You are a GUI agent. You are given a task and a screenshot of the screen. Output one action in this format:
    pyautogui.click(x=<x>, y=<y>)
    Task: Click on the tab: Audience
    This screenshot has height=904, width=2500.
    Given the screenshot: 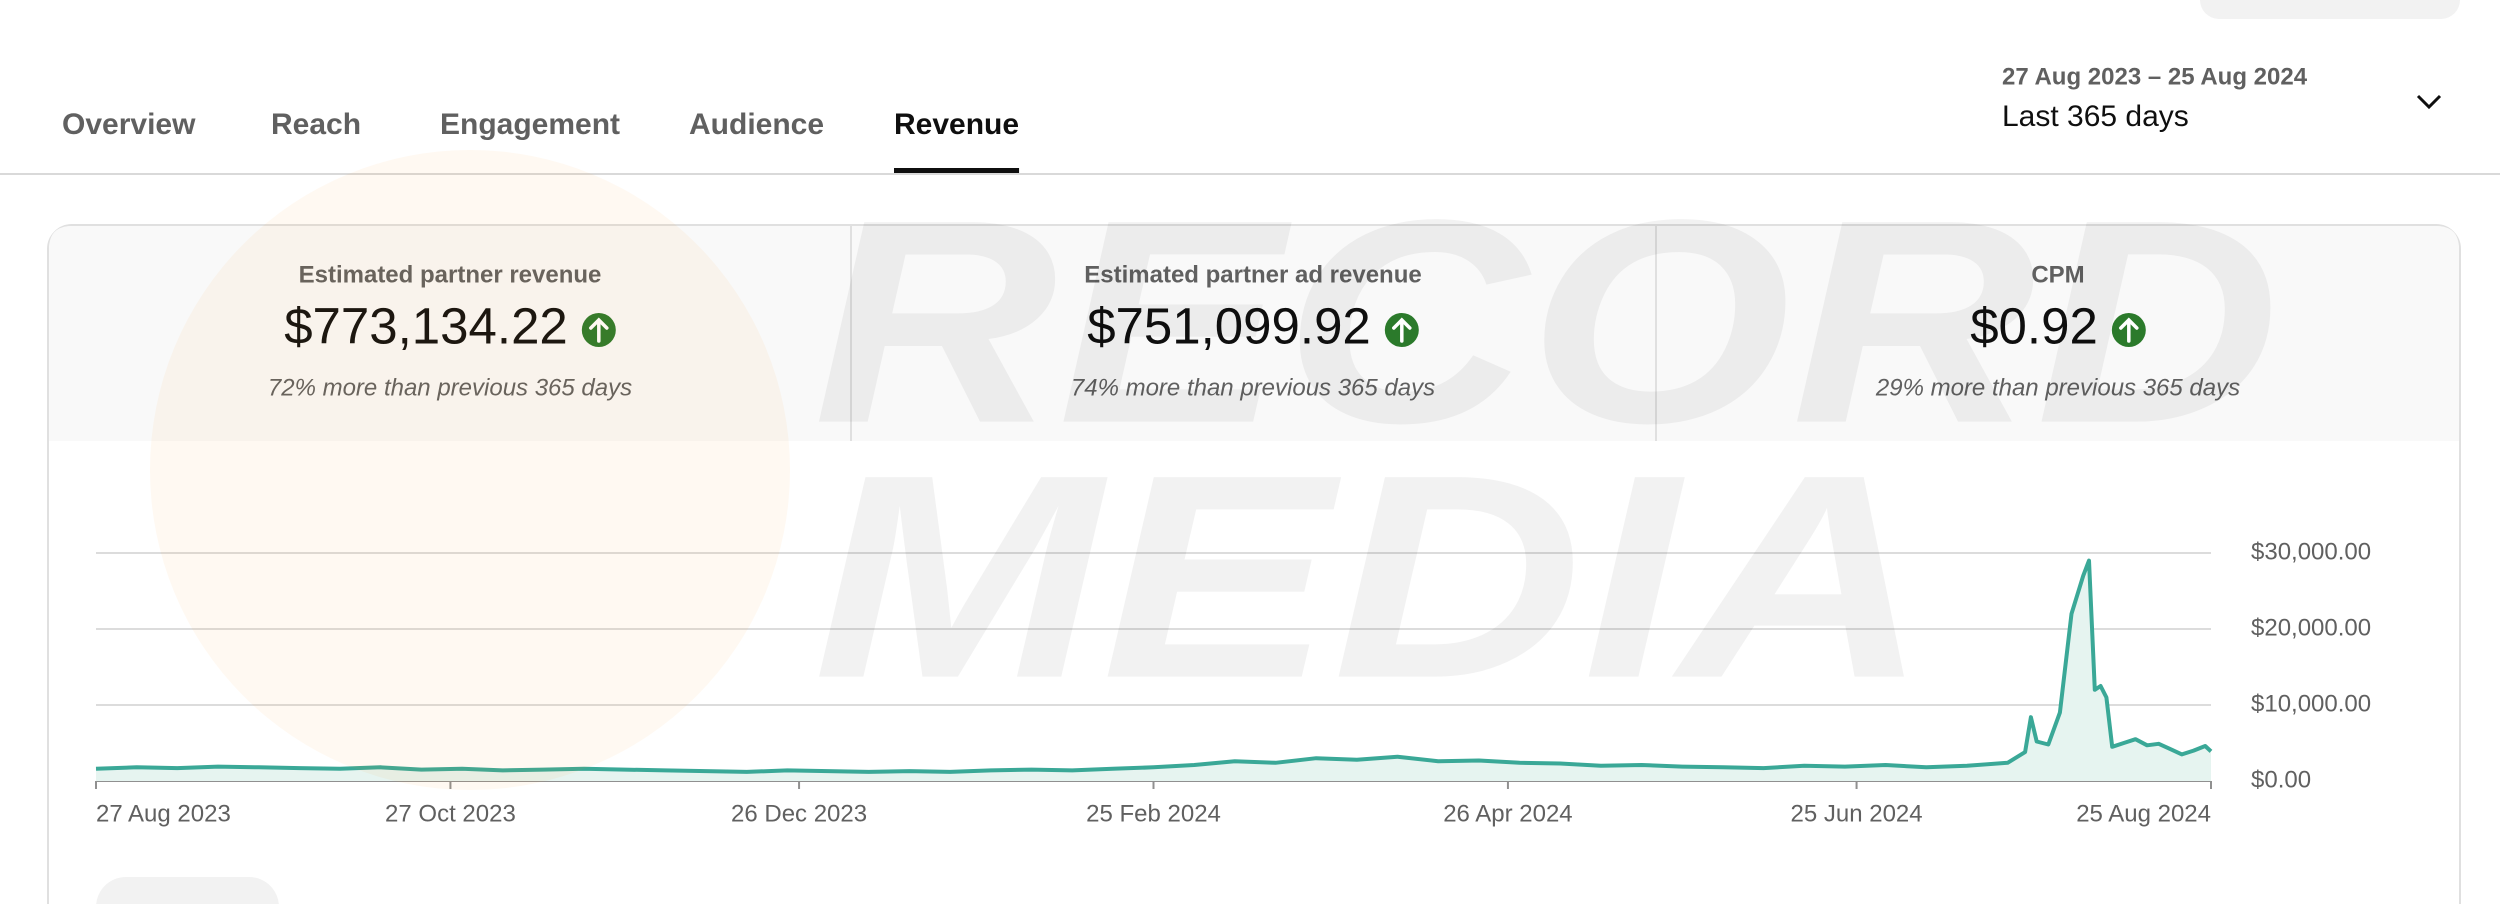 What is the action you would take?
    pyautogui.click(x=756, y=124)
    